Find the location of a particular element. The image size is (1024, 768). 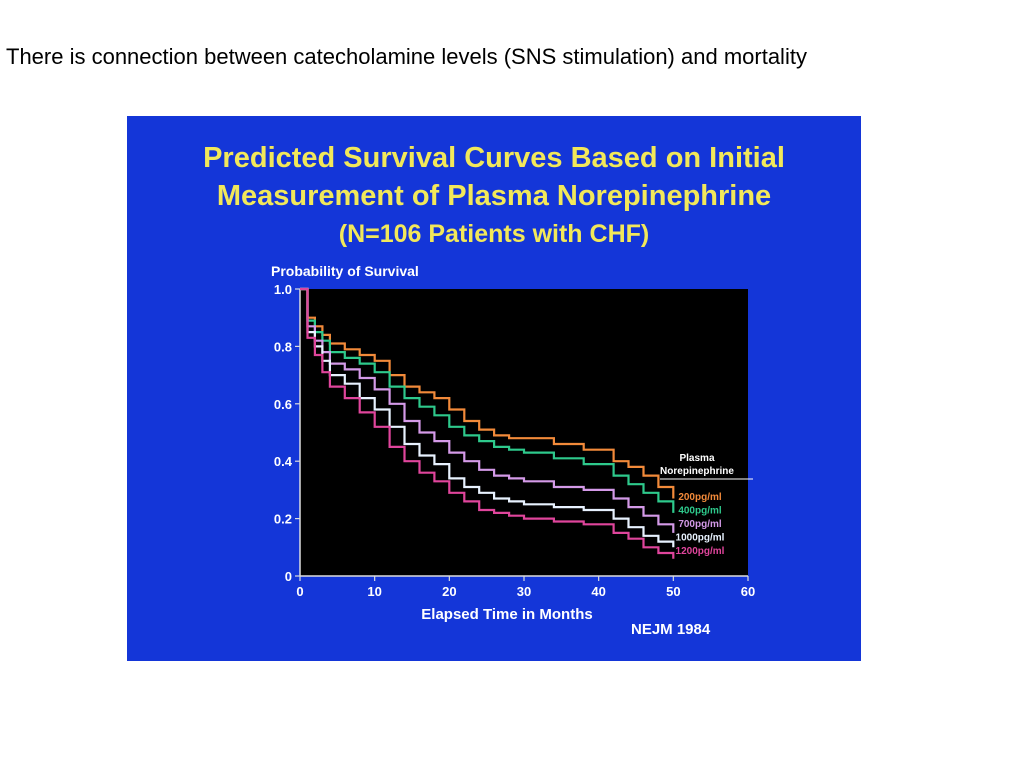

y-tick-label: 0 is located at coordinates (288, 576).